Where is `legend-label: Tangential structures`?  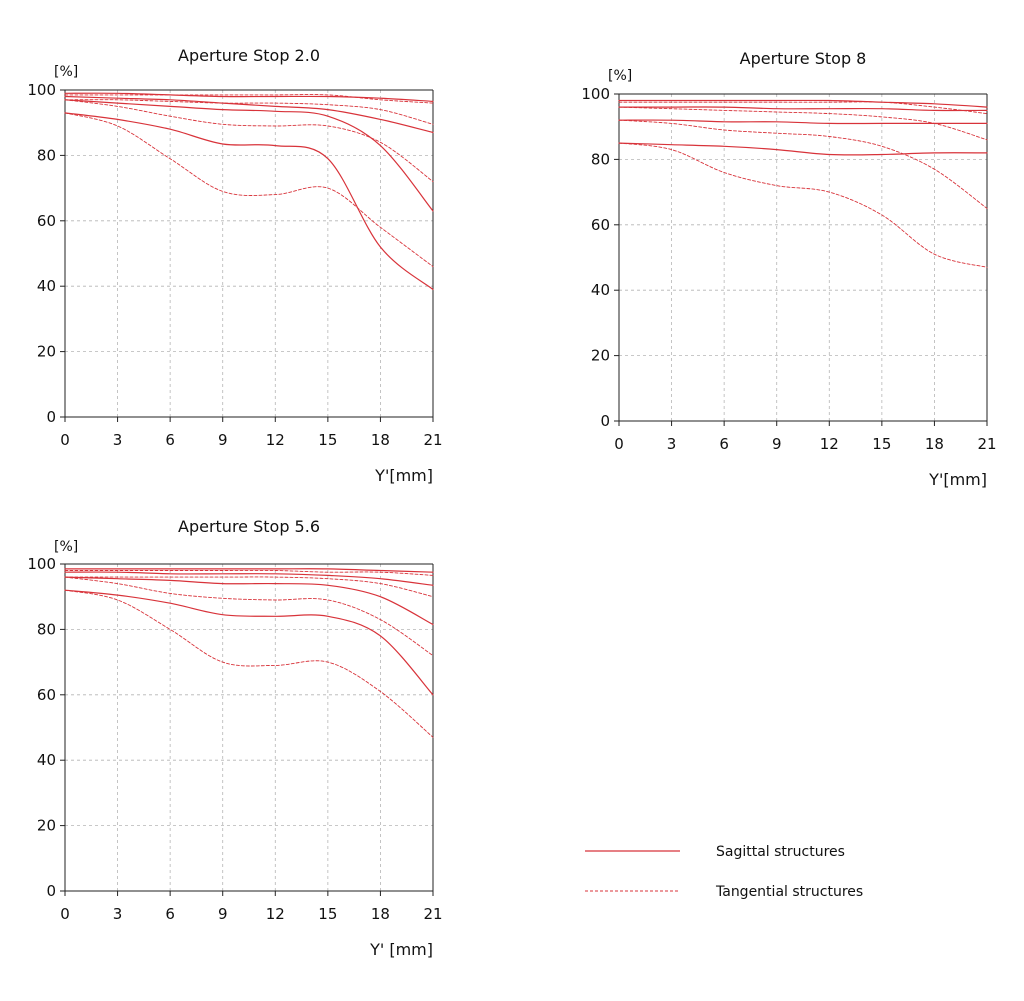 legend-label: Tangential structures is located at coordinates (789, 892).